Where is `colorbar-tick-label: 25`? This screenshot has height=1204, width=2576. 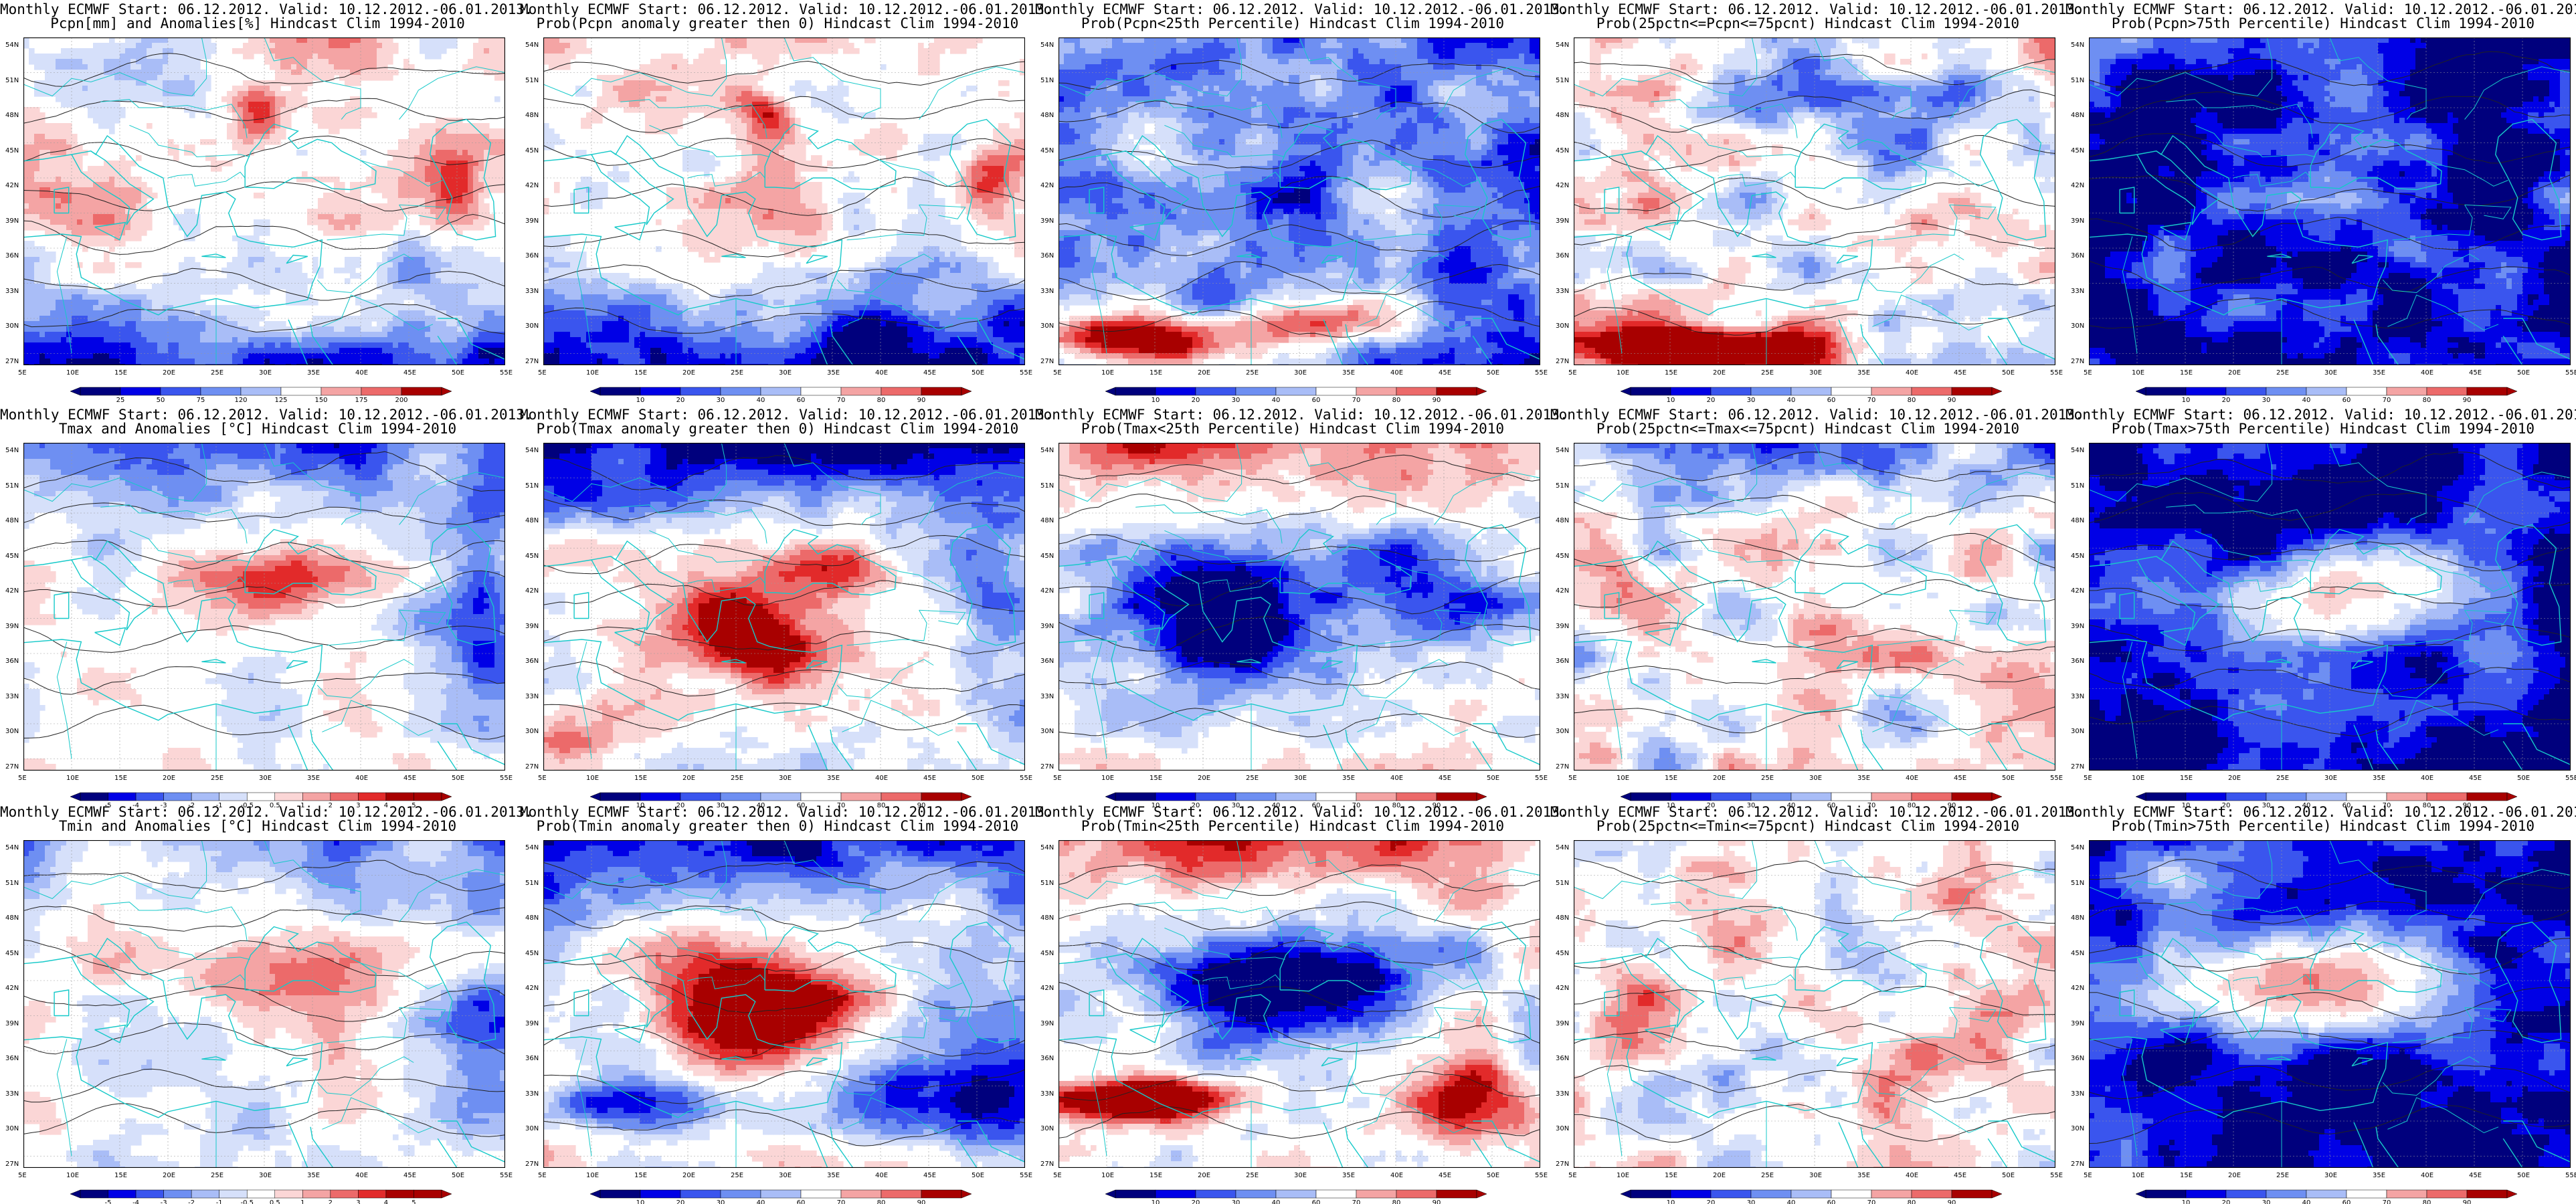
colorbar-tick-label: 25 is located at coordinates (120, 400).